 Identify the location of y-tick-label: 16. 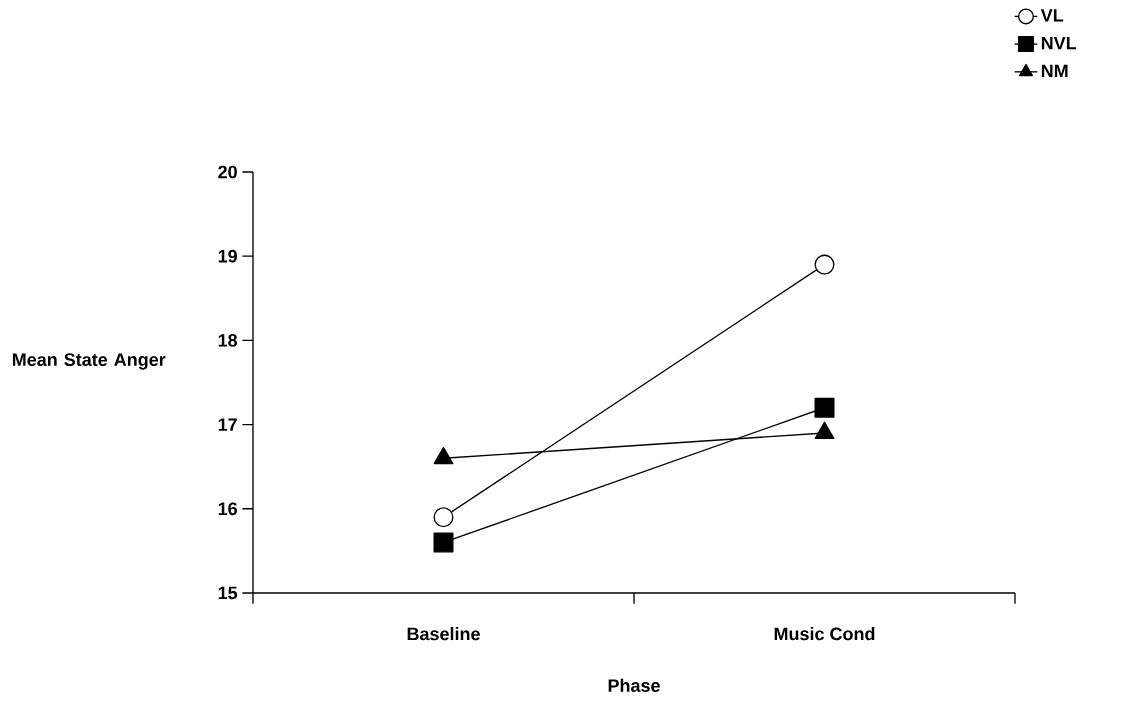
(227, 509).